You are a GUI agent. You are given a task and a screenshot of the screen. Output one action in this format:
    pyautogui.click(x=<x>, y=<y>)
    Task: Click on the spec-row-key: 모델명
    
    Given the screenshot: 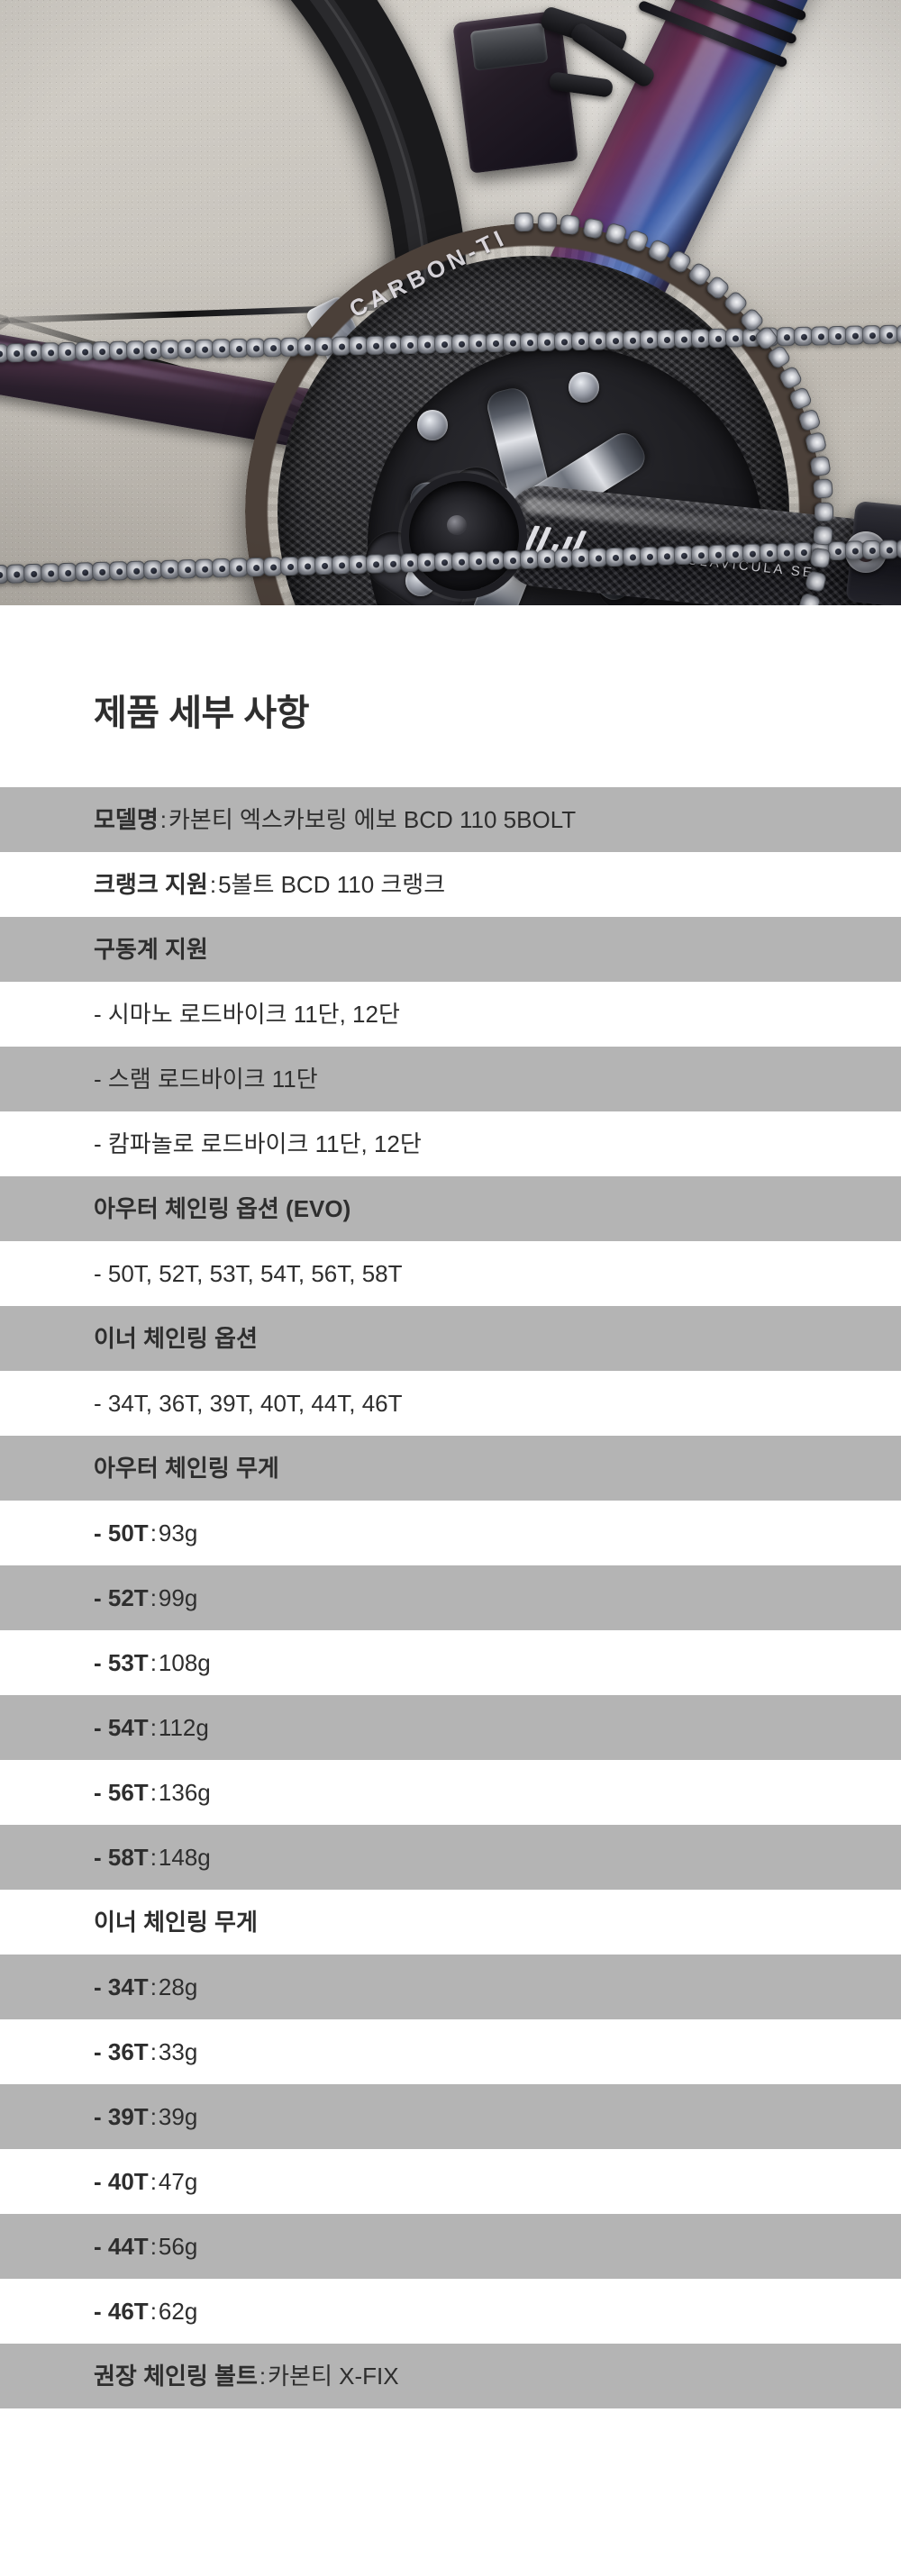 What is the action you would take?
    pyautogui.click(x=126, y=819)
    